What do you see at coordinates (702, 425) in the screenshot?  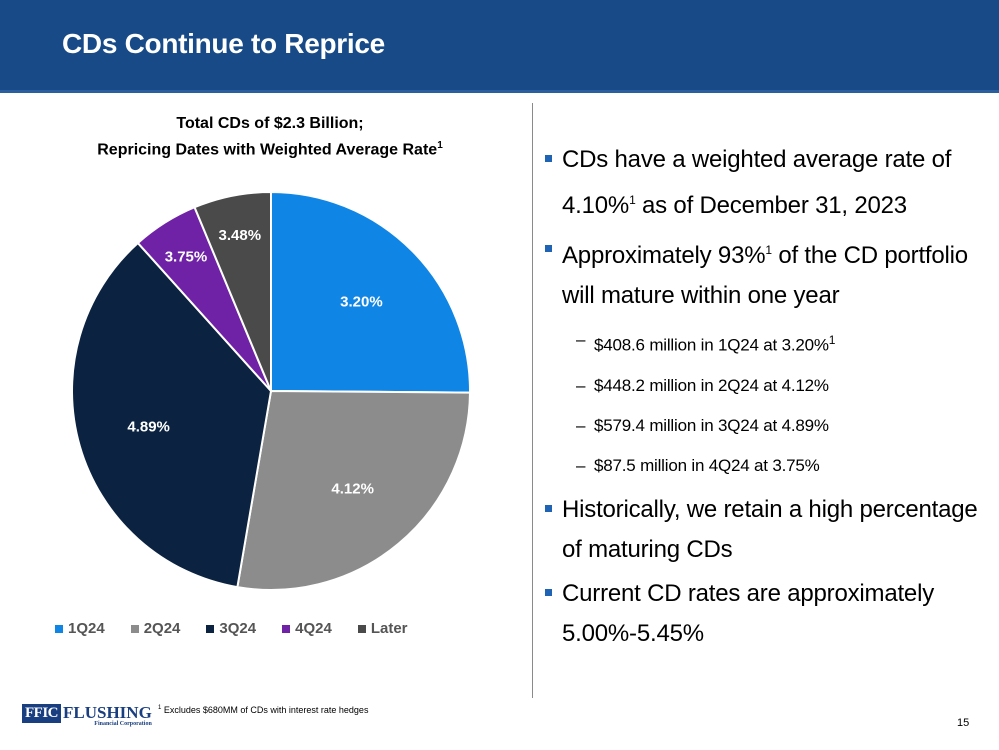 I see `sub-bullet-3q24: – $579.4 million in 3Q24 at 4.89%` at bounding box center [702, 425].